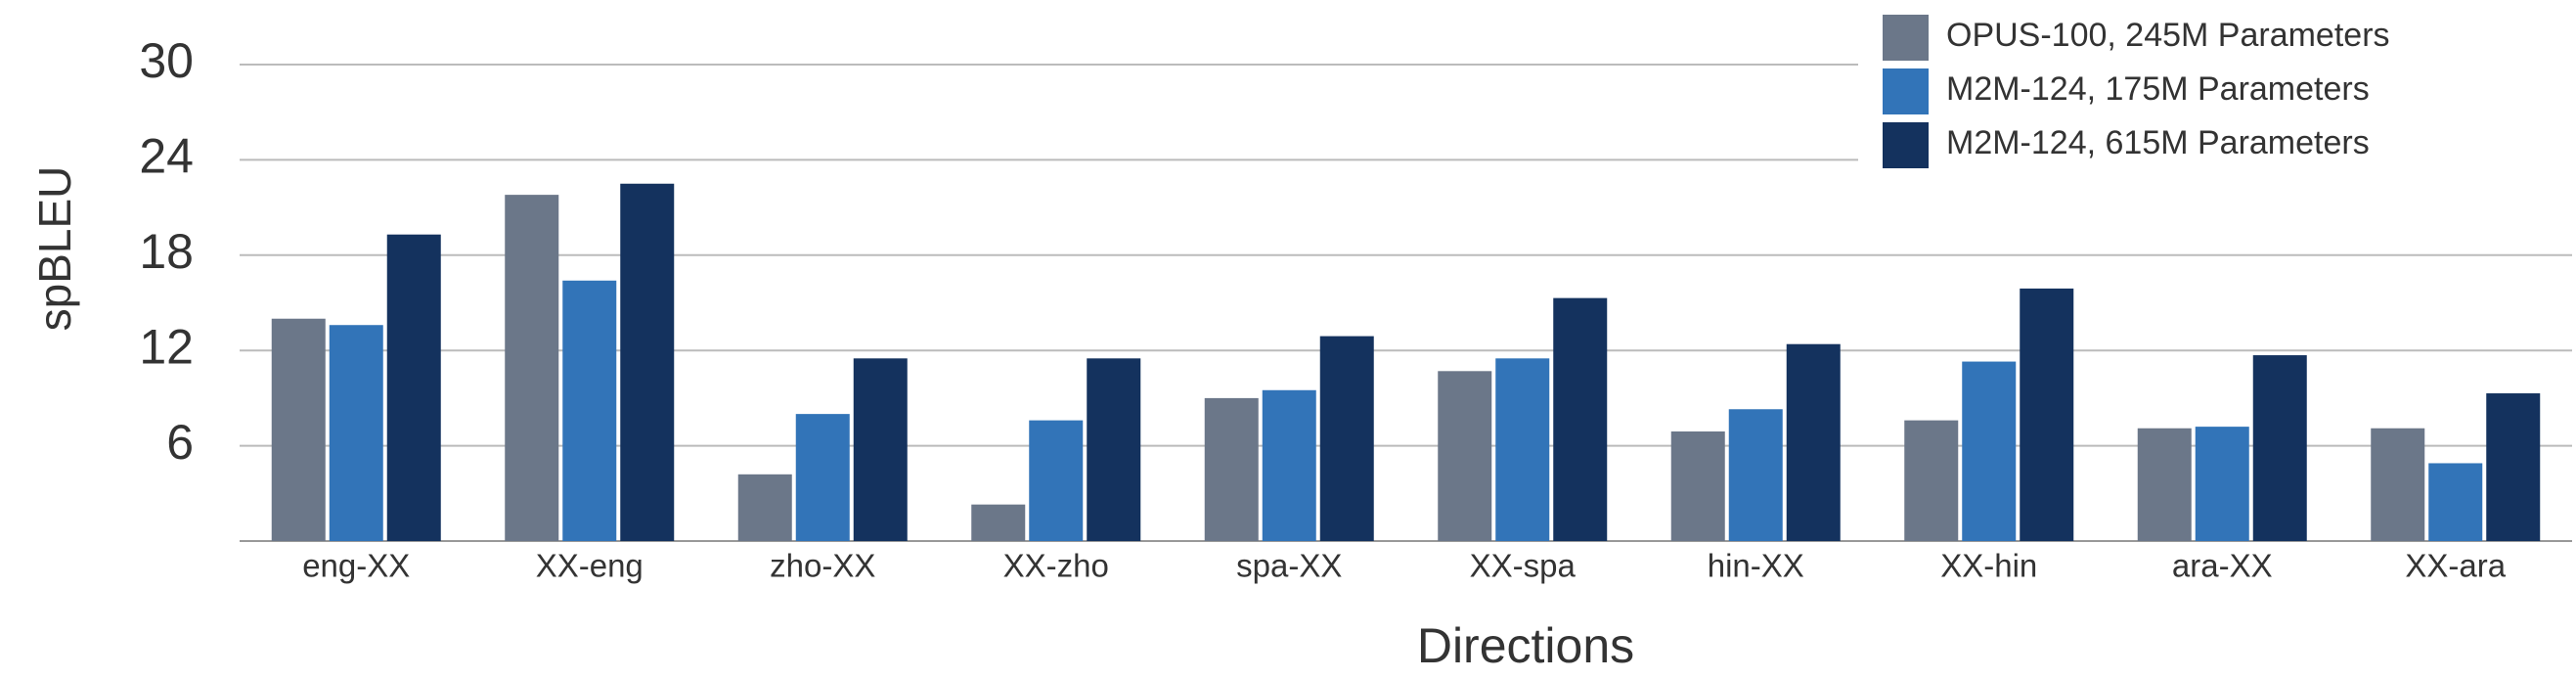 The image size is (2576, 679). I want to click on x-tick-label: ara-XX, so click(2222, 566).